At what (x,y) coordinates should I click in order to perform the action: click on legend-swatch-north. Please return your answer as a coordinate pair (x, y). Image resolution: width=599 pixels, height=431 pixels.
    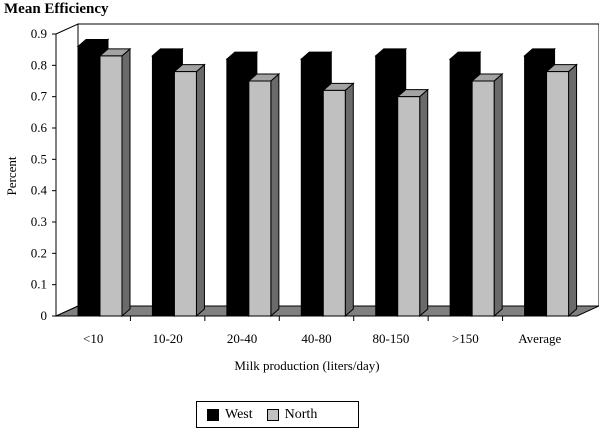
    Looking at the image, I should click on (272, 414).